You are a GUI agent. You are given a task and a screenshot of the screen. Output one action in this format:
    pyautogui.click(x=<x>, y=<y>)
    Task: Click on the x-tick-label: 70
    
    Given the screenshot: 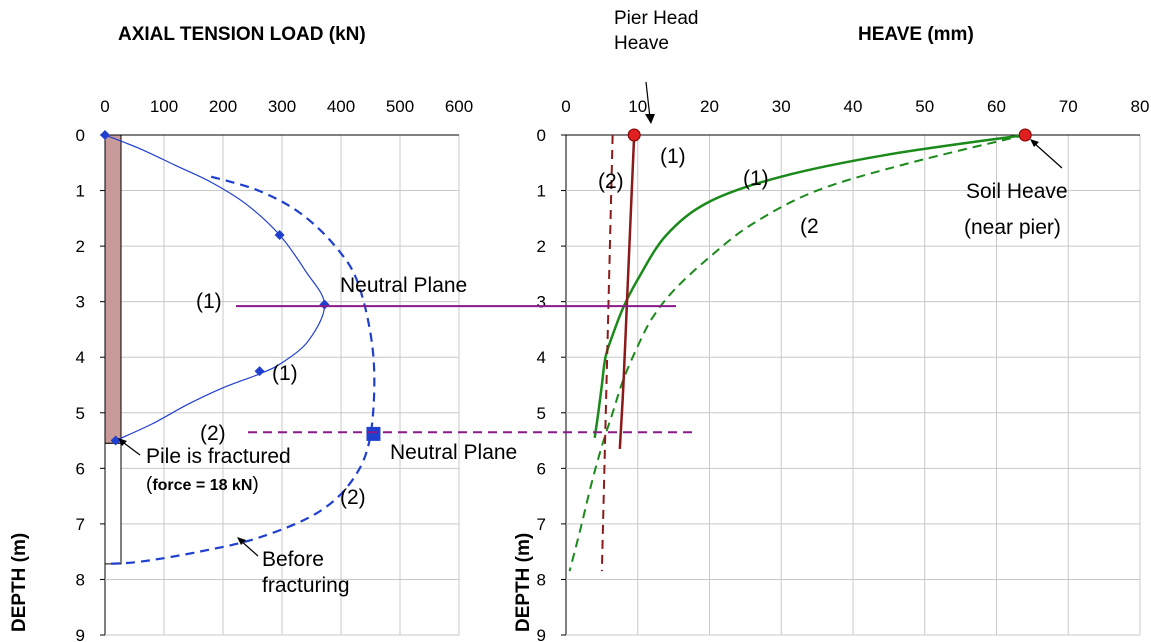 What is the action you would take?
    pyautogui.click(x=1068, y=106)
    